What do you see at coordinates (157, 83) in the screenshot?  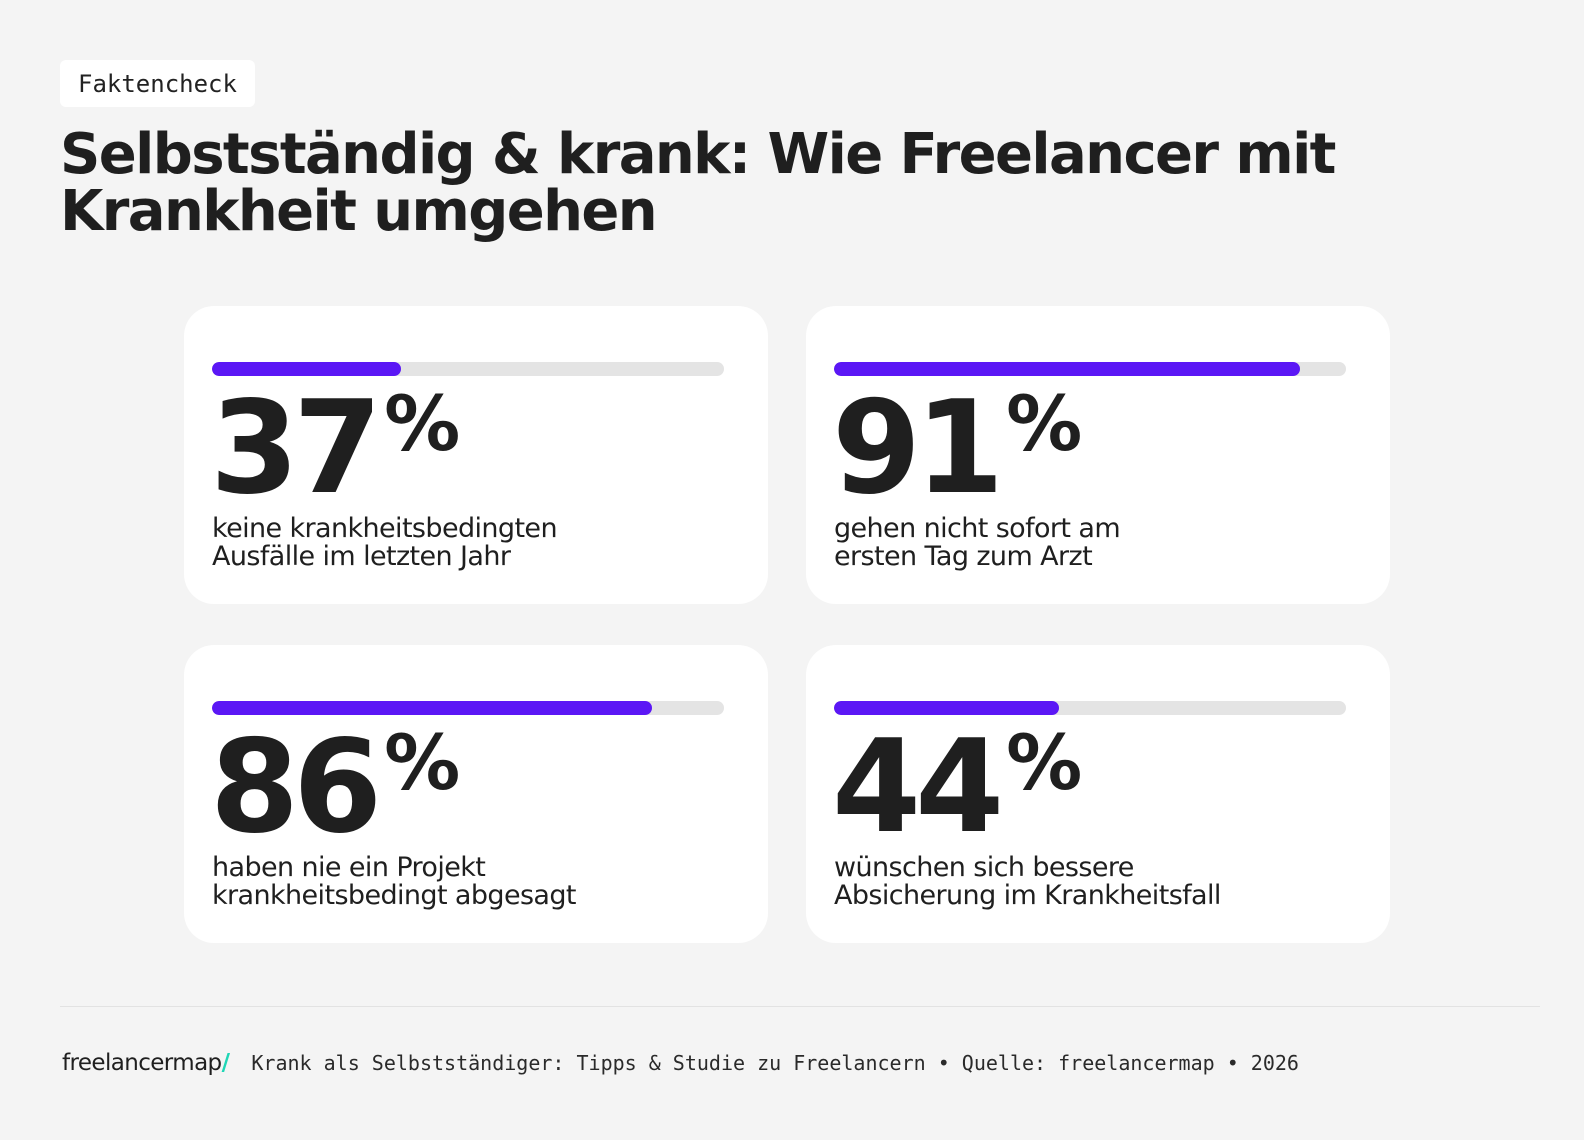 I see `category-tag: Faktencheck` at bounding box center [157, 83].